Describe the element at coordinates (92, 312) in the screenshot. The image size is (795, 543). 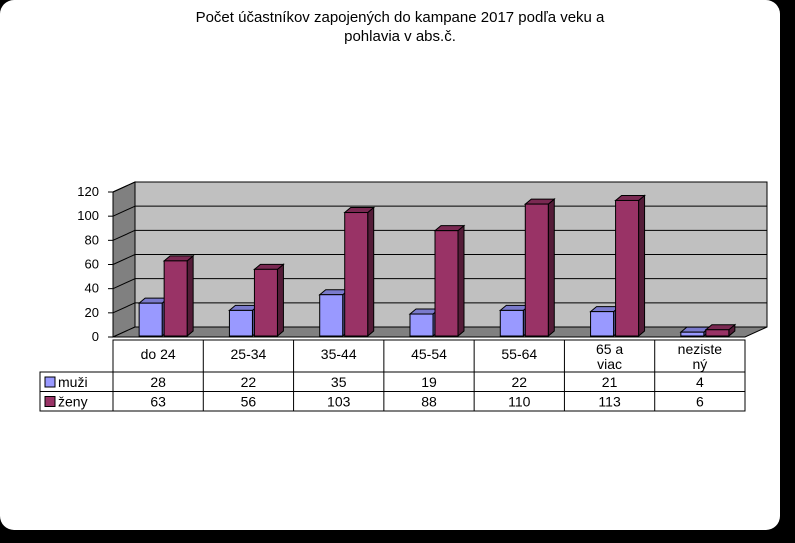
I see `y-tick-label: 20` at that location.